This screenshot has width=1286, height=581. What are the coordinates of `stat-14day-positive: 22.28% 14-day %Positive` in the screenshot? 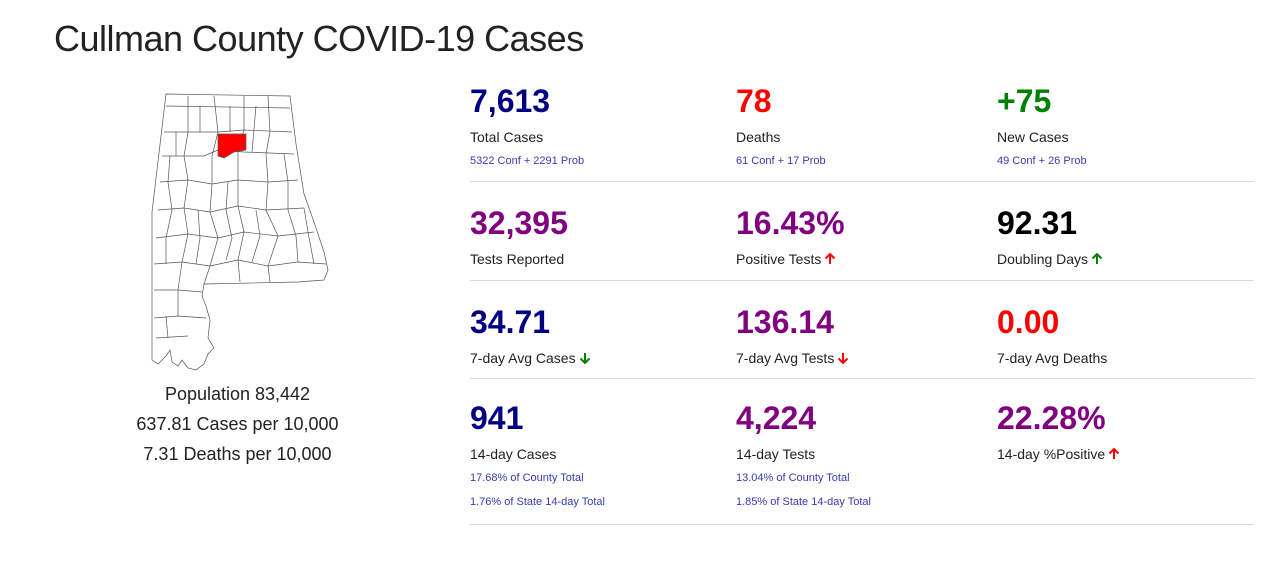 It's located at (1058, 430).